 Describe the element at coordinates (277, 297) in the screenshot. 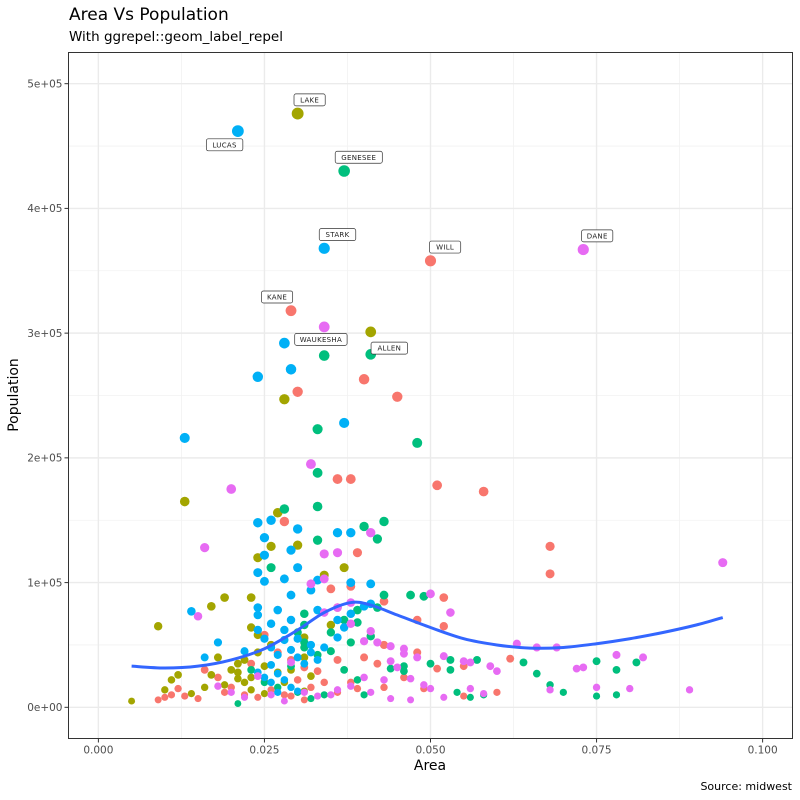

I see `point-label-text: KANE` at that location.